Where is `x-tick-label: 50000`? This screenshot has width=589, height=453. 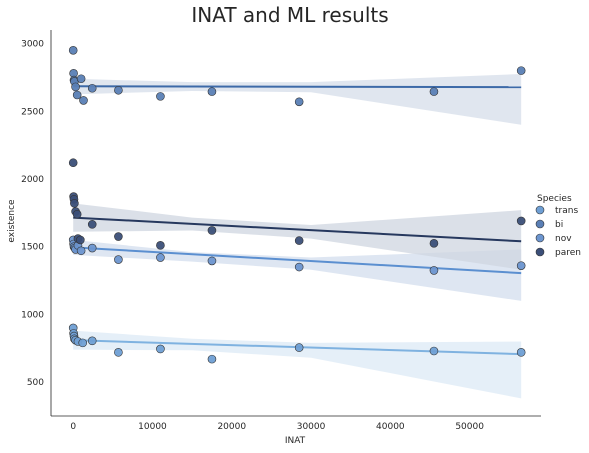 x-tick-label: 50000 is located at coordinates (469, 427).